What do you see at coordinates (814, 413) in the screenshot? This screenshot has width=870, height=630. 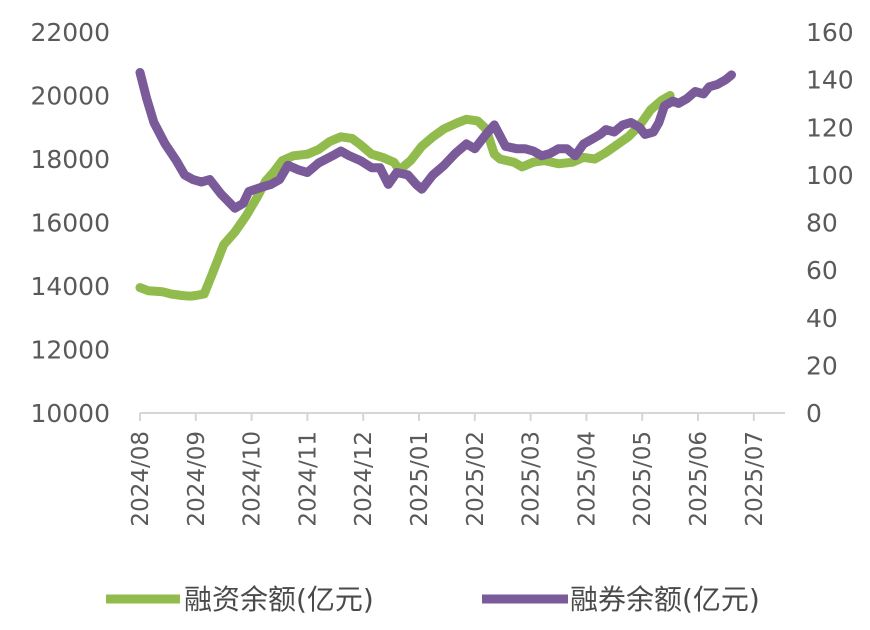 I see `right-y-tick-label: 0` at bounding box center [814, 413].